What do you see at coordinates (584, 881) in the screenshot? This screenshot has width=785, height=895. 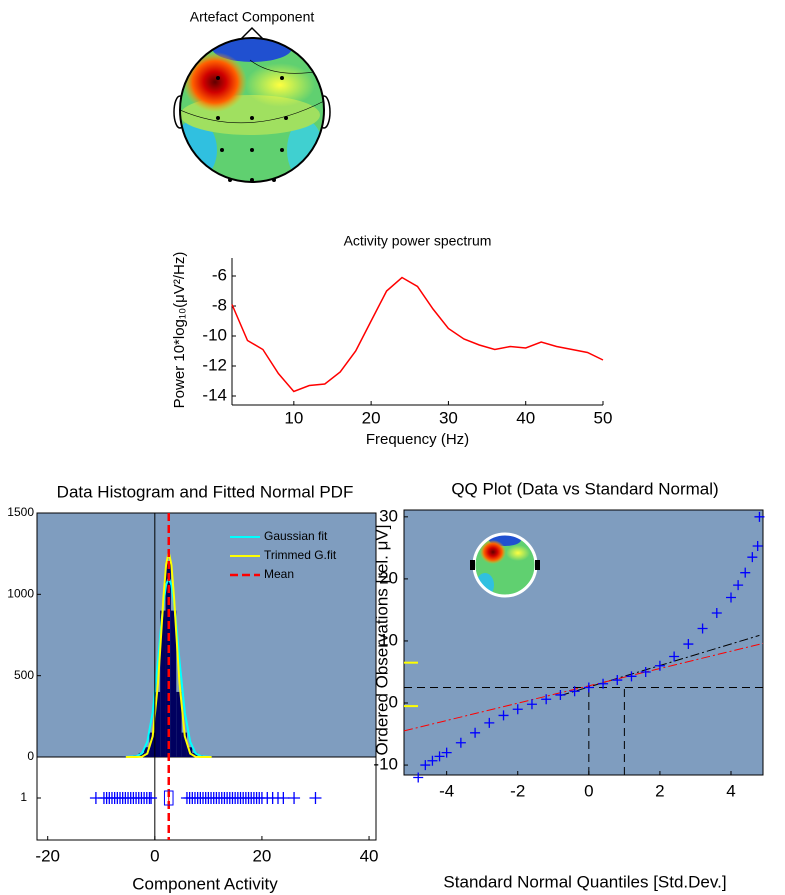 I see `x-axis-label: Standard Normal Quantiles [Std.Dev.]` at bounding box center [584, 881].